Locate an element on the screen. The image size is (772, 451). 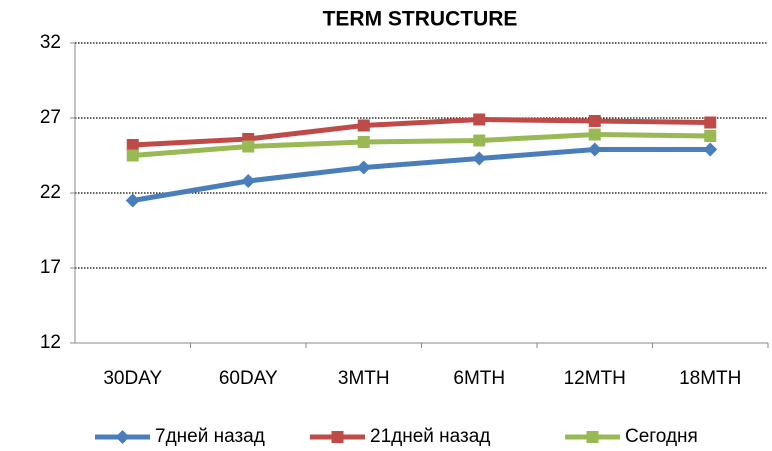
x-tick-label: 3MTH is located at coordinates (364, 378).